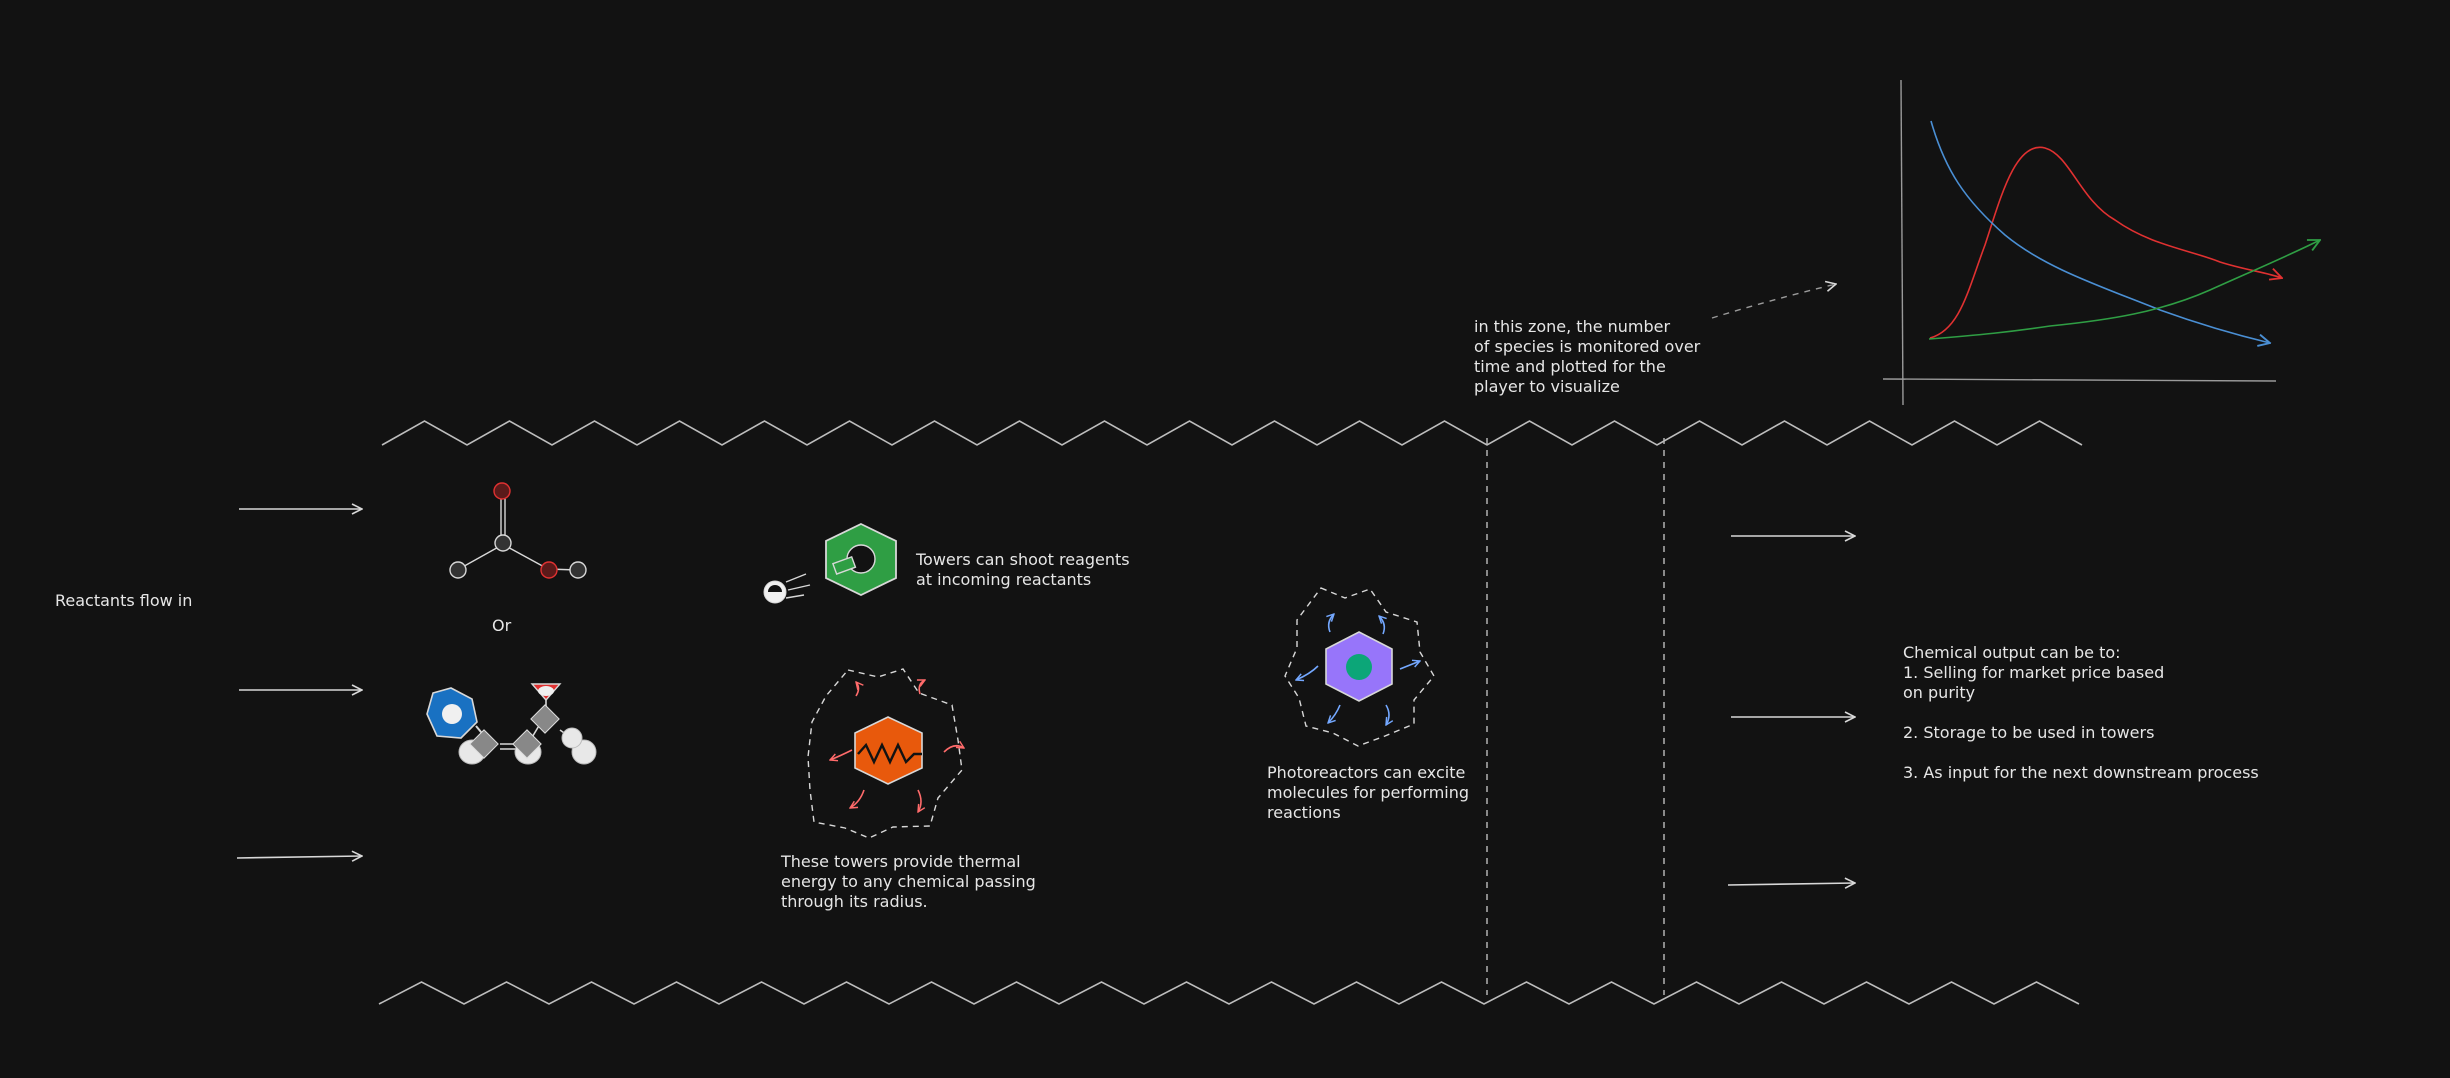 The width and height of the screenshot is (2450, 1078). I want to click on plot-icon, so click(2101, 242).